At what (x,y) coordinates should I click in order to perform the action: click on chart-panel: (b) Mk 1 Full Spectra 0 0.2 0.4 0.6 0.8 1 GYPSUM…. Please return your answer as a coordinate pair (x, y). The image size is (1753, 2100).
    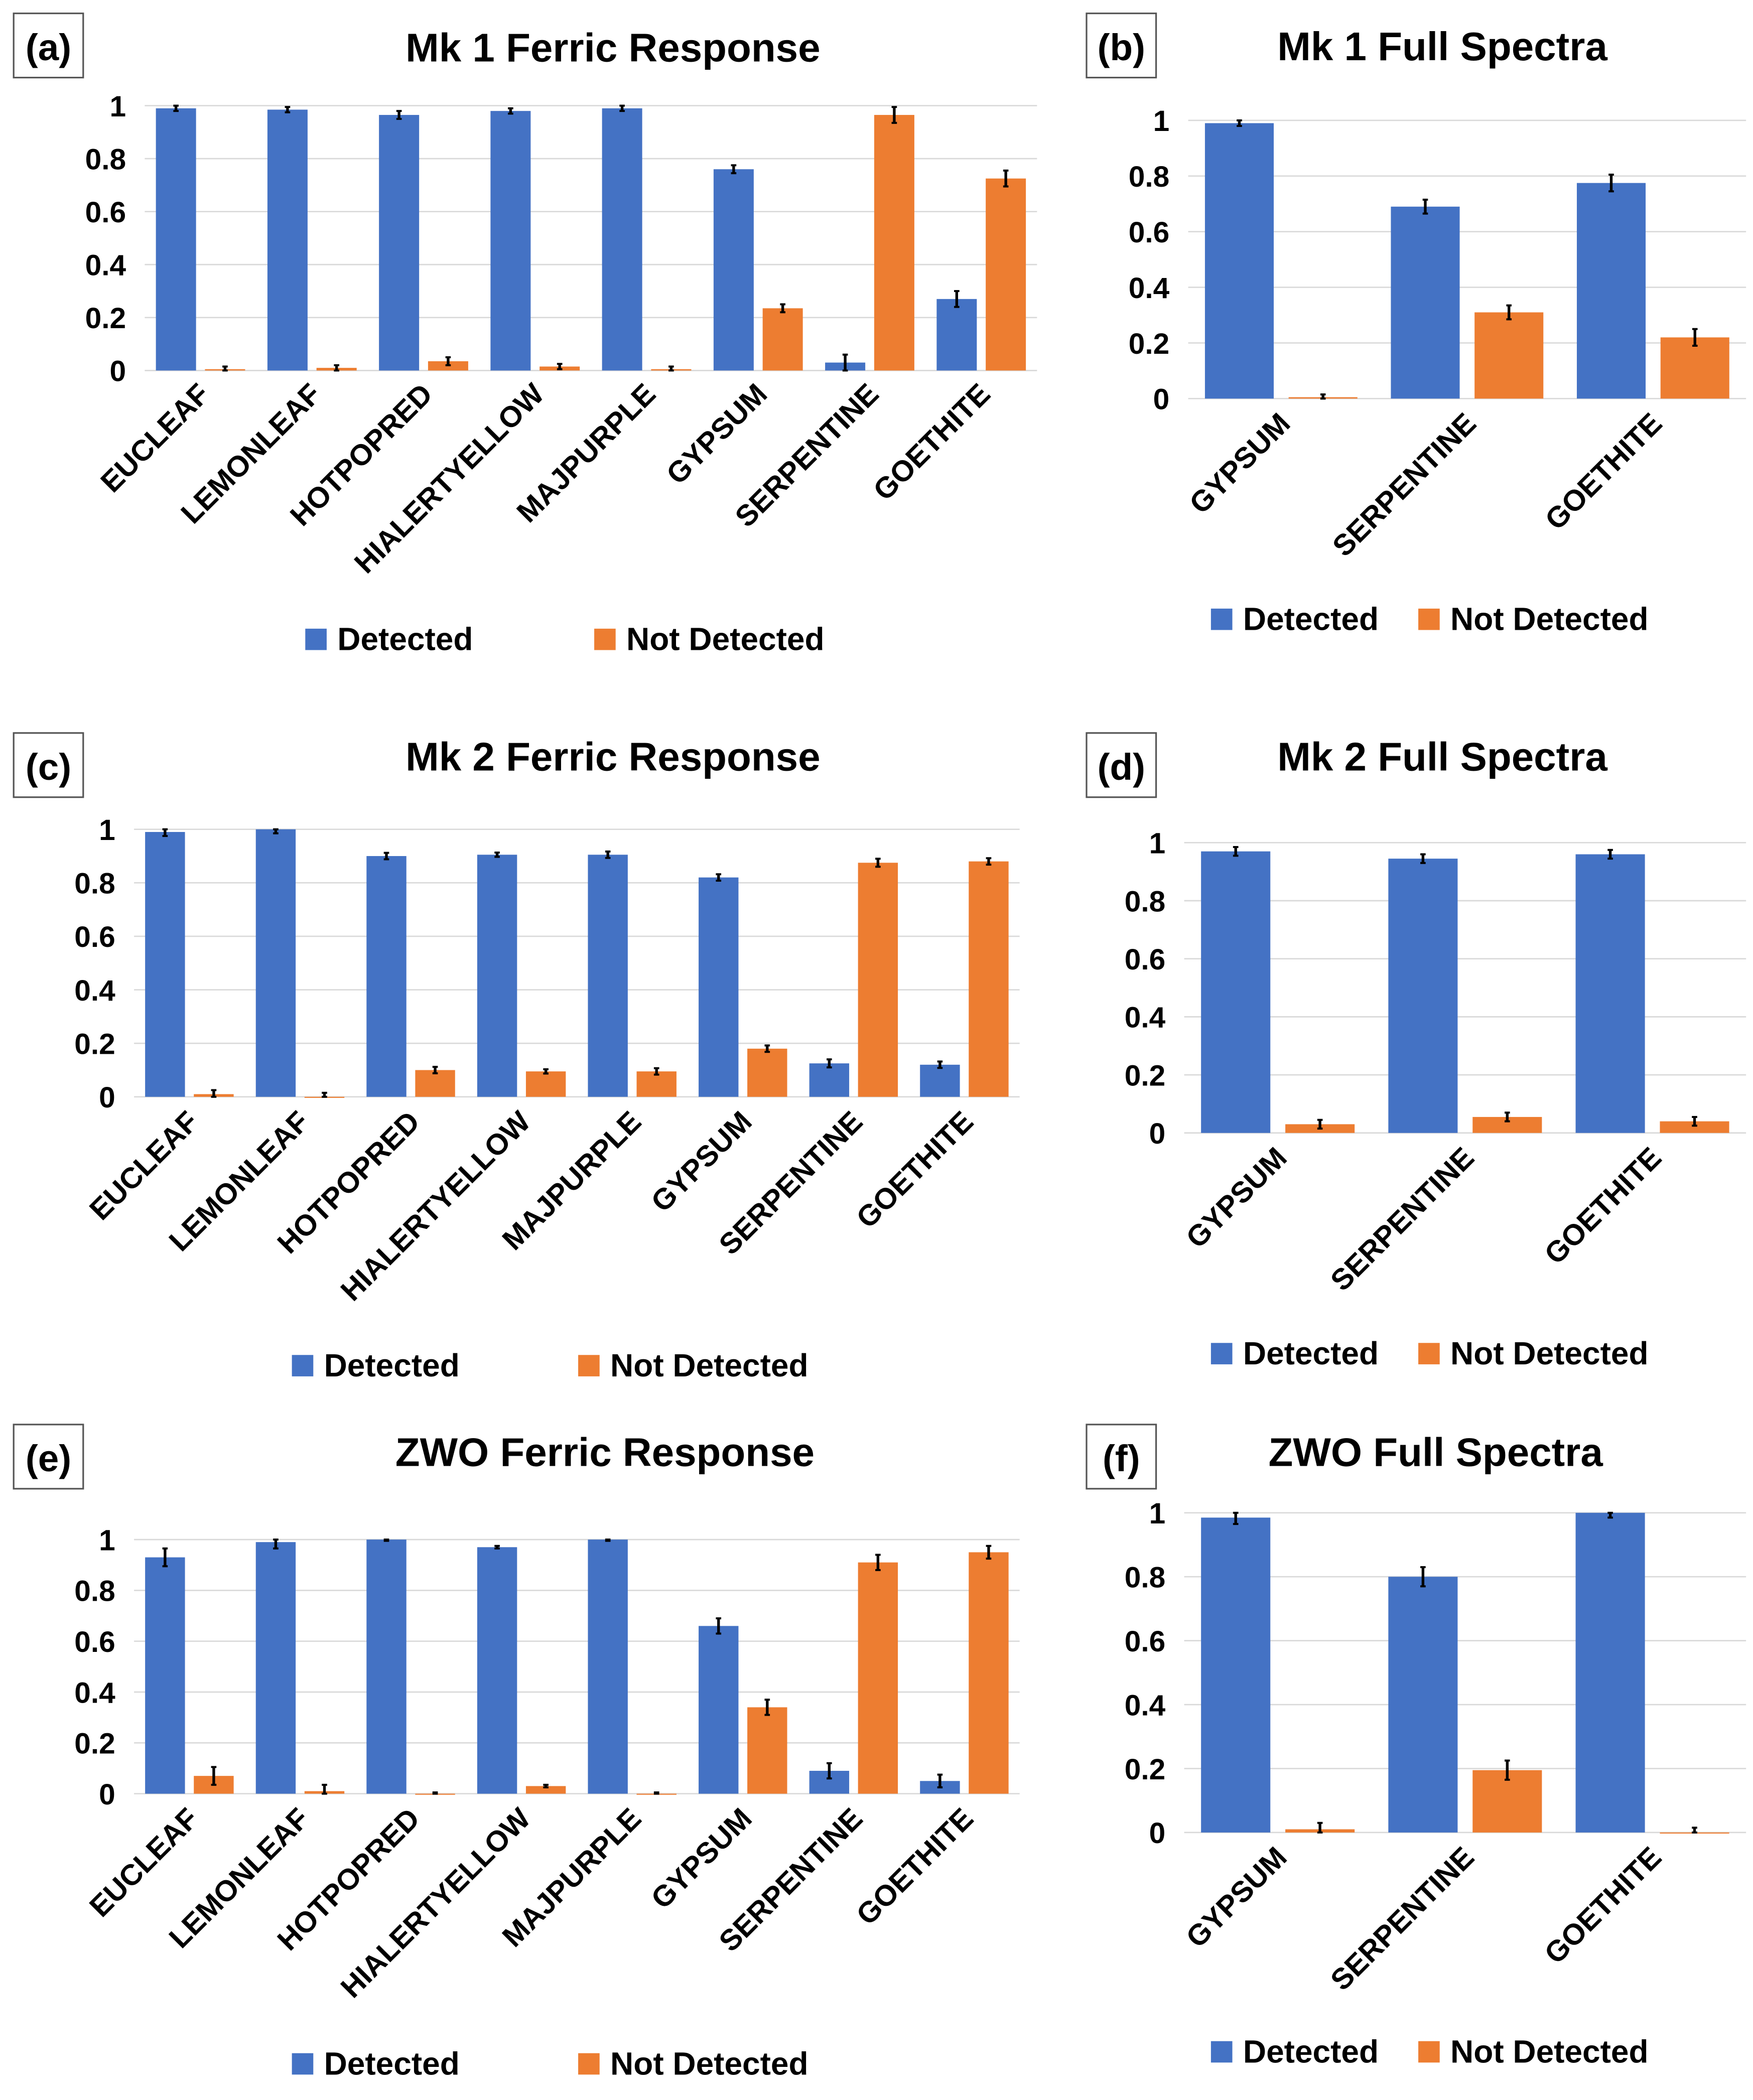
    Looking at the image, I should click on (1416, 325).